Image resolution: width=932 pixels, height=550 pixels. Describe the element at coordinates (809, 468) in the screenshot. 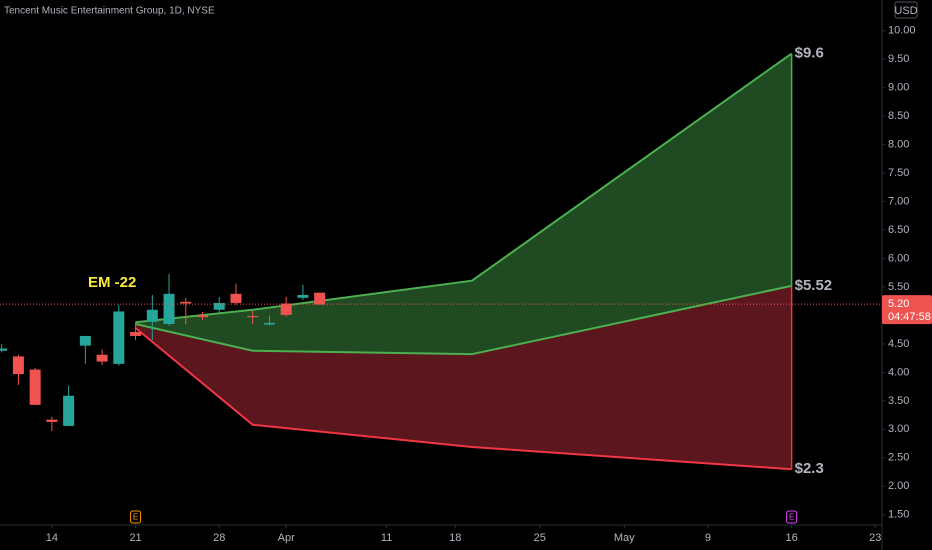

I see `band-end-label: $2.3` at that location.